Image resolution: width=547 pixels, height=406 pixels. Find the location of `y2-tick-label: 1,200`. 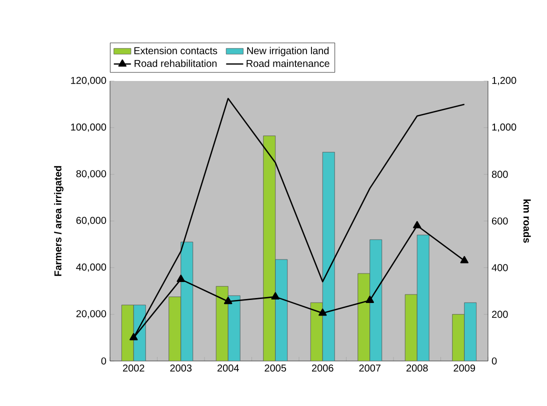

y2-tick-label: 1,200 is located at coordinates (504, 81).